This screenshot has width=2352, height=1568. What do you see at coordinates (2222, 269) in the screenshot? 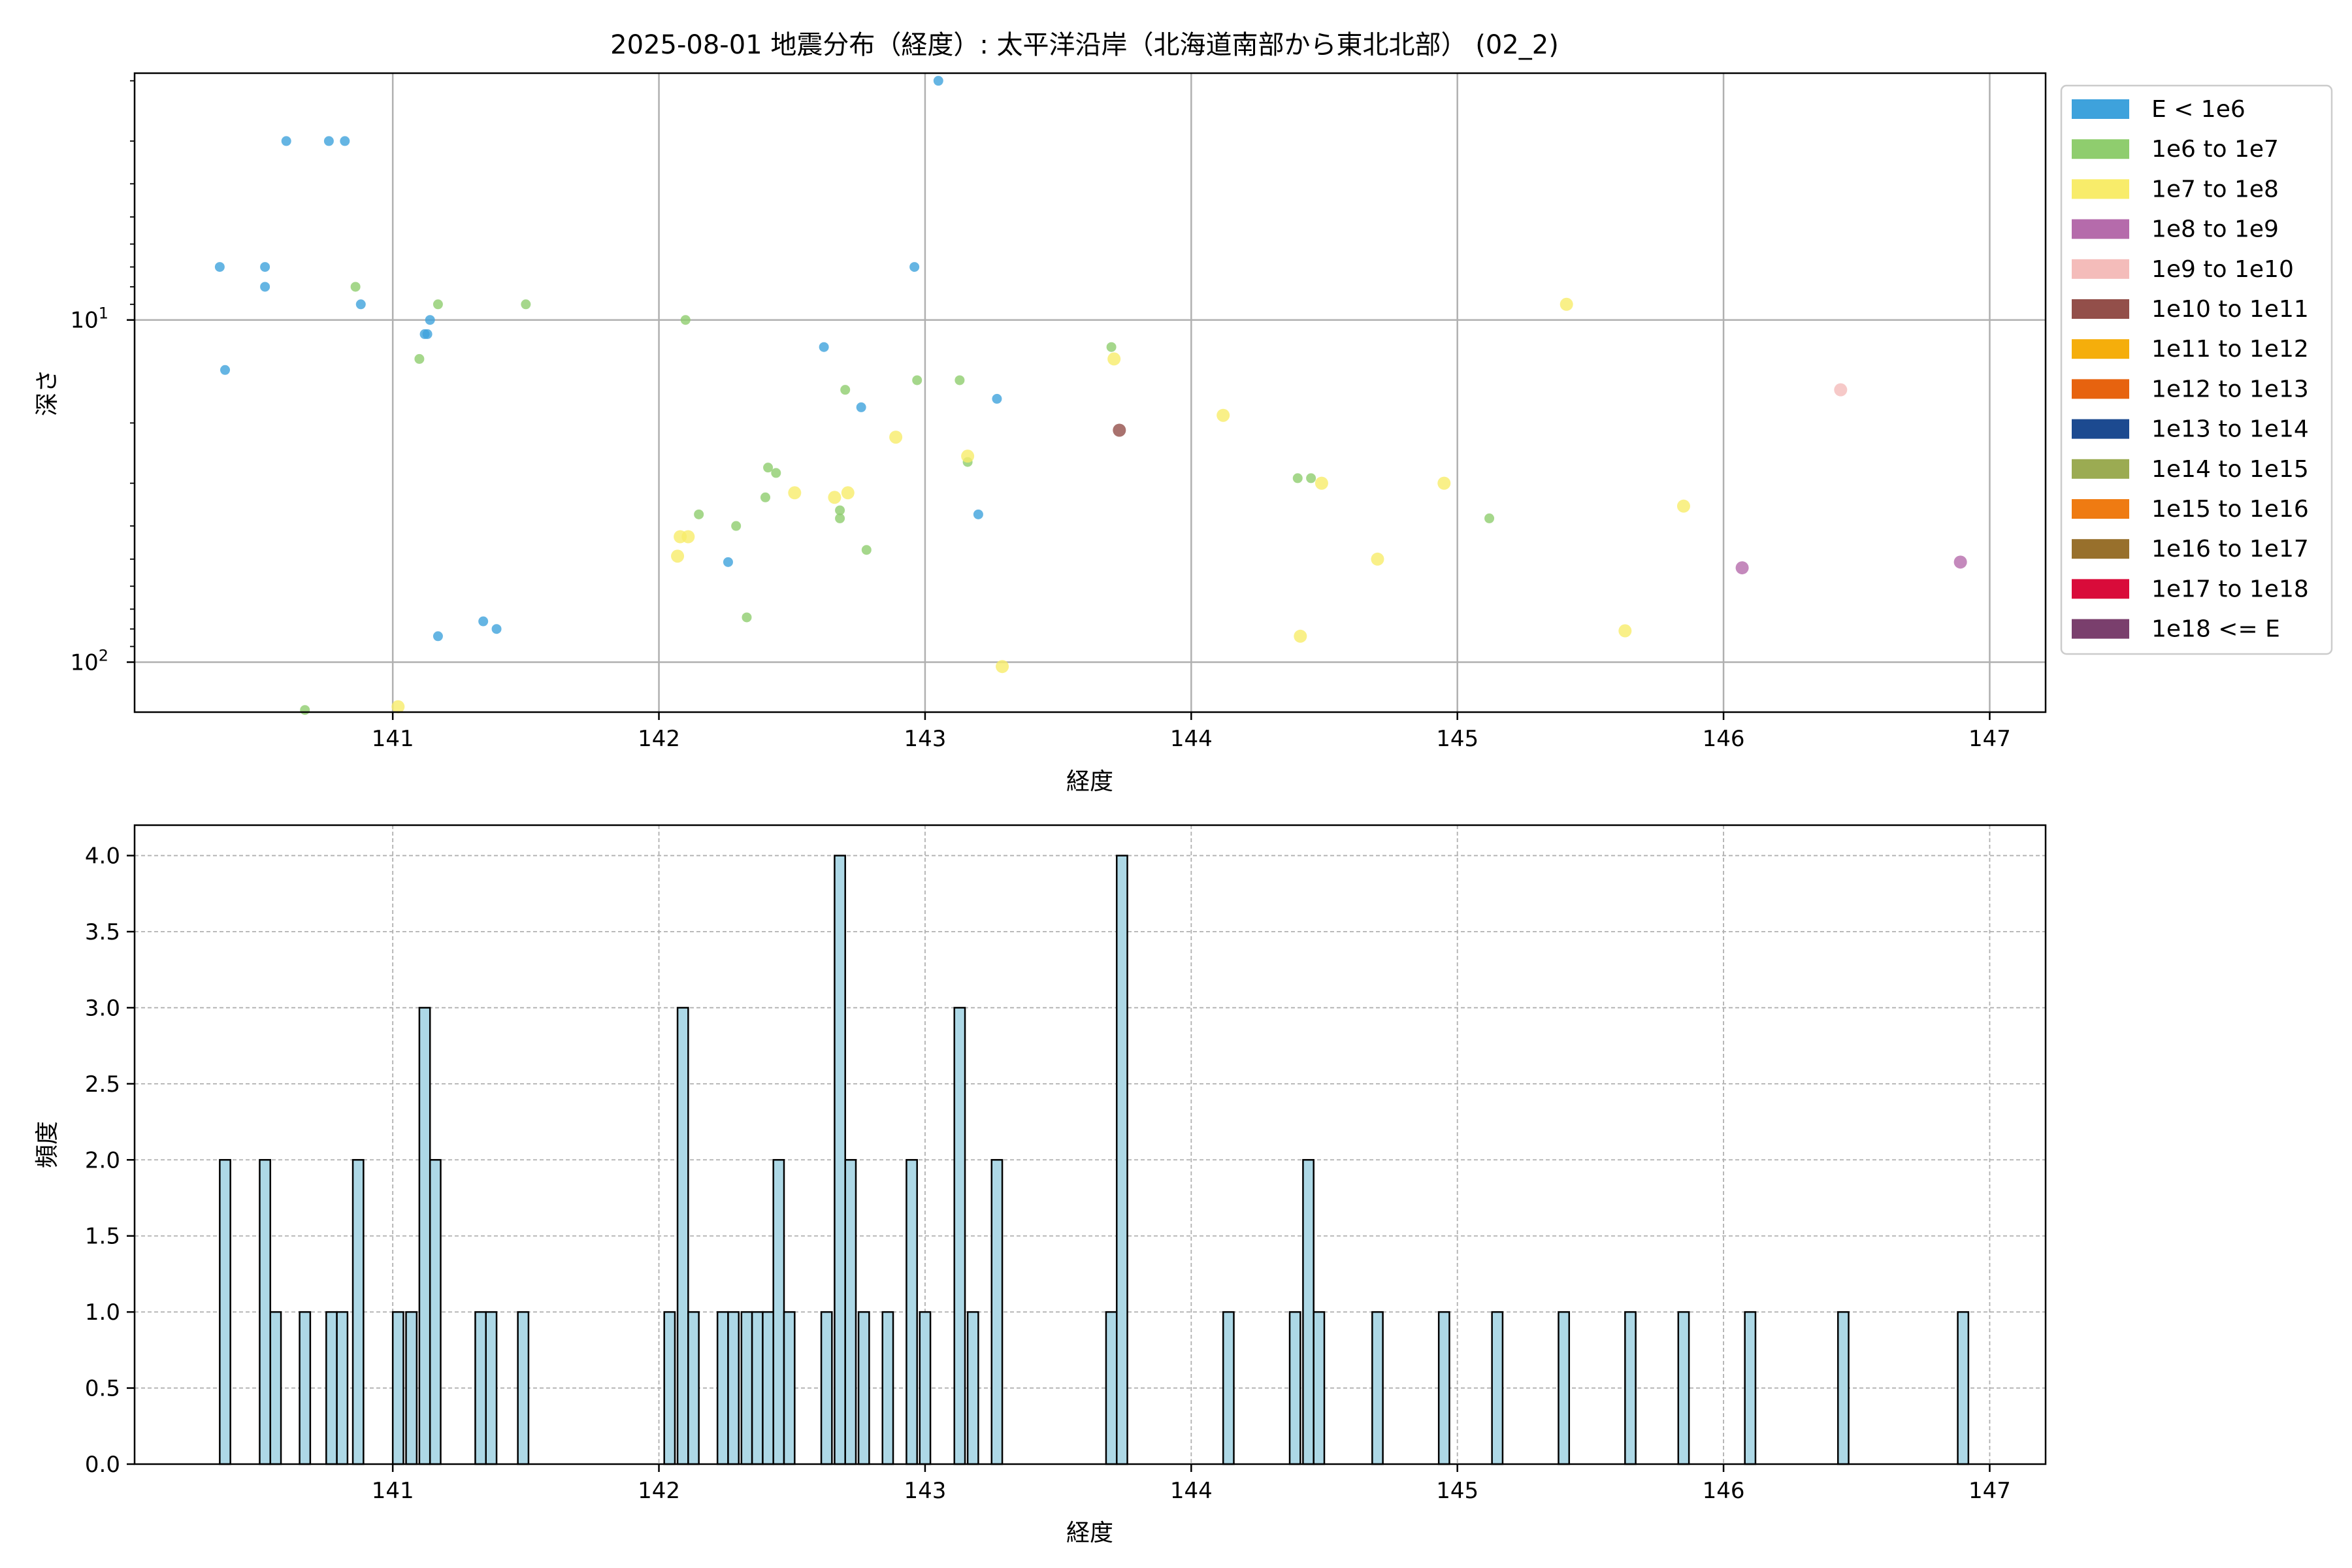
I see `legend-label: 1e9 to 1e10` at bounding box center [2222, 269].